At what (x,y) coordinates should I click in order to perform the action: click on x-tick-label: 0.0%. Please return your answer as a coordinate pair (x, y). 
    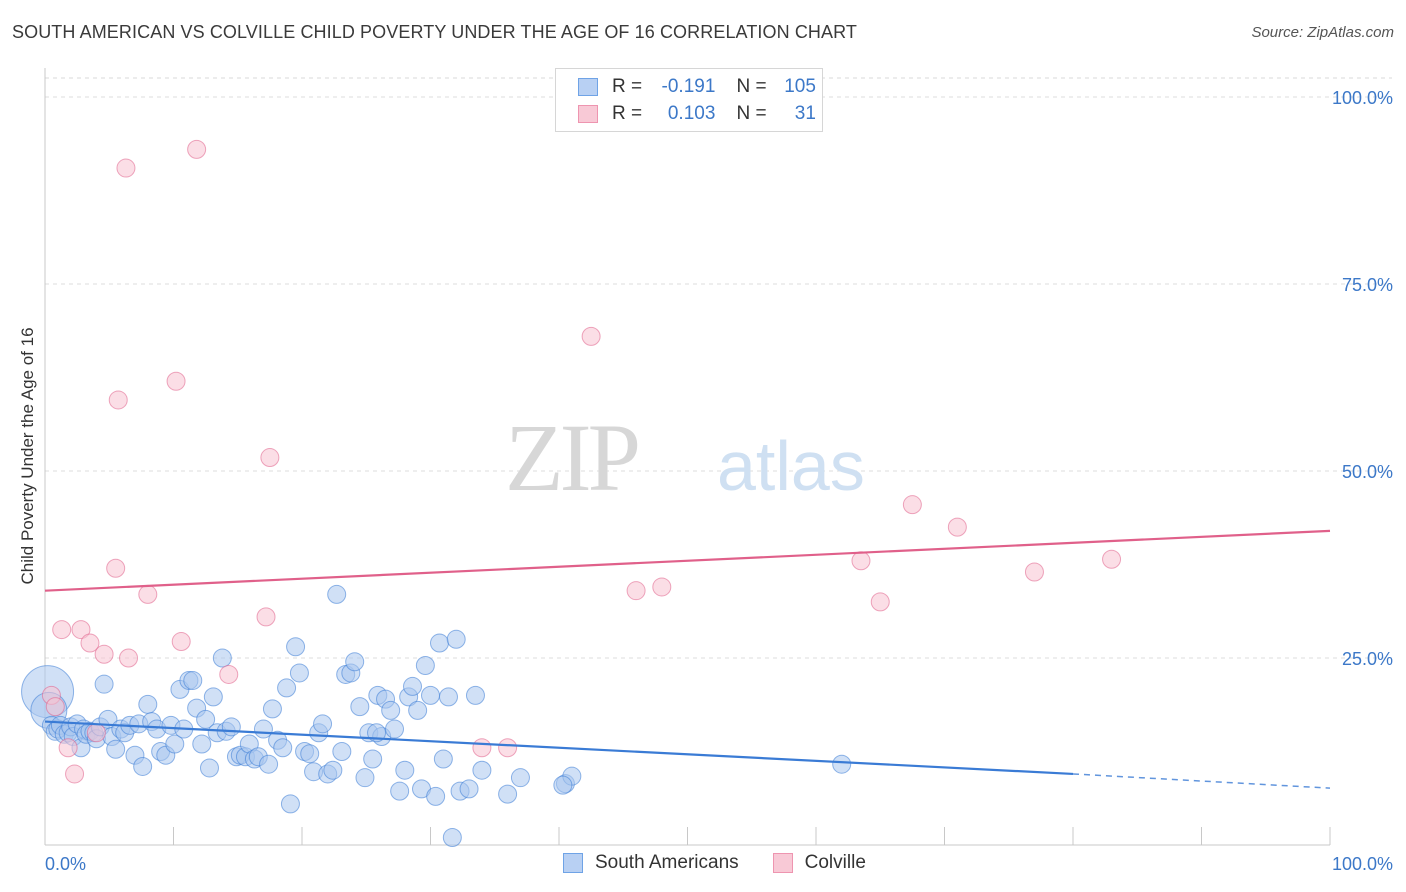
    Looking at the image, I should click on (65, 864).